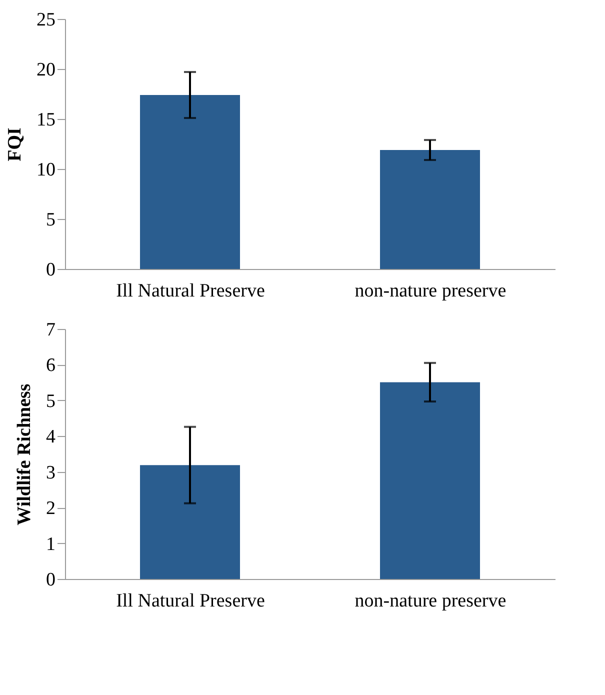 The height and width of the screenshot is (695, 605). What do you see at coordinates (51, 544) in the screenshot?
I see `y-tick-label: 1` at bounding box center [51, 544].